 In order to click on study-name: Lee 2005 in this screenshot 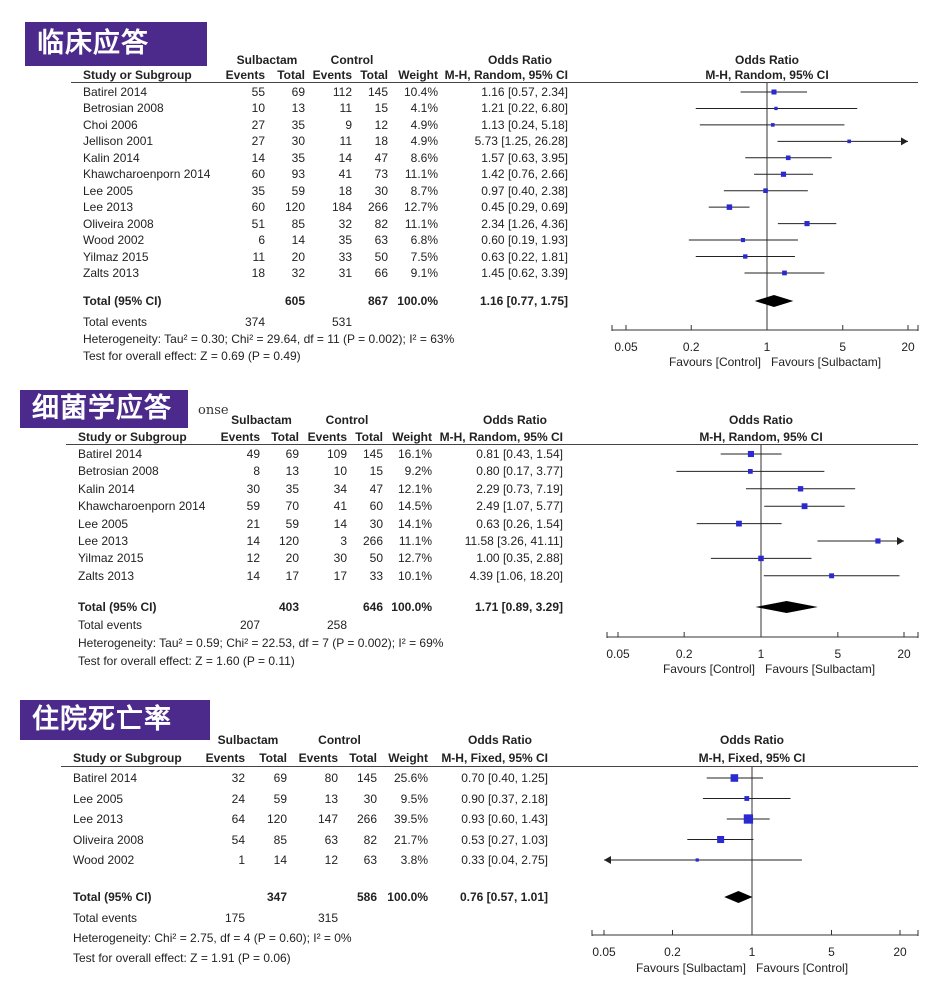, I will do `click(103, 523)`.